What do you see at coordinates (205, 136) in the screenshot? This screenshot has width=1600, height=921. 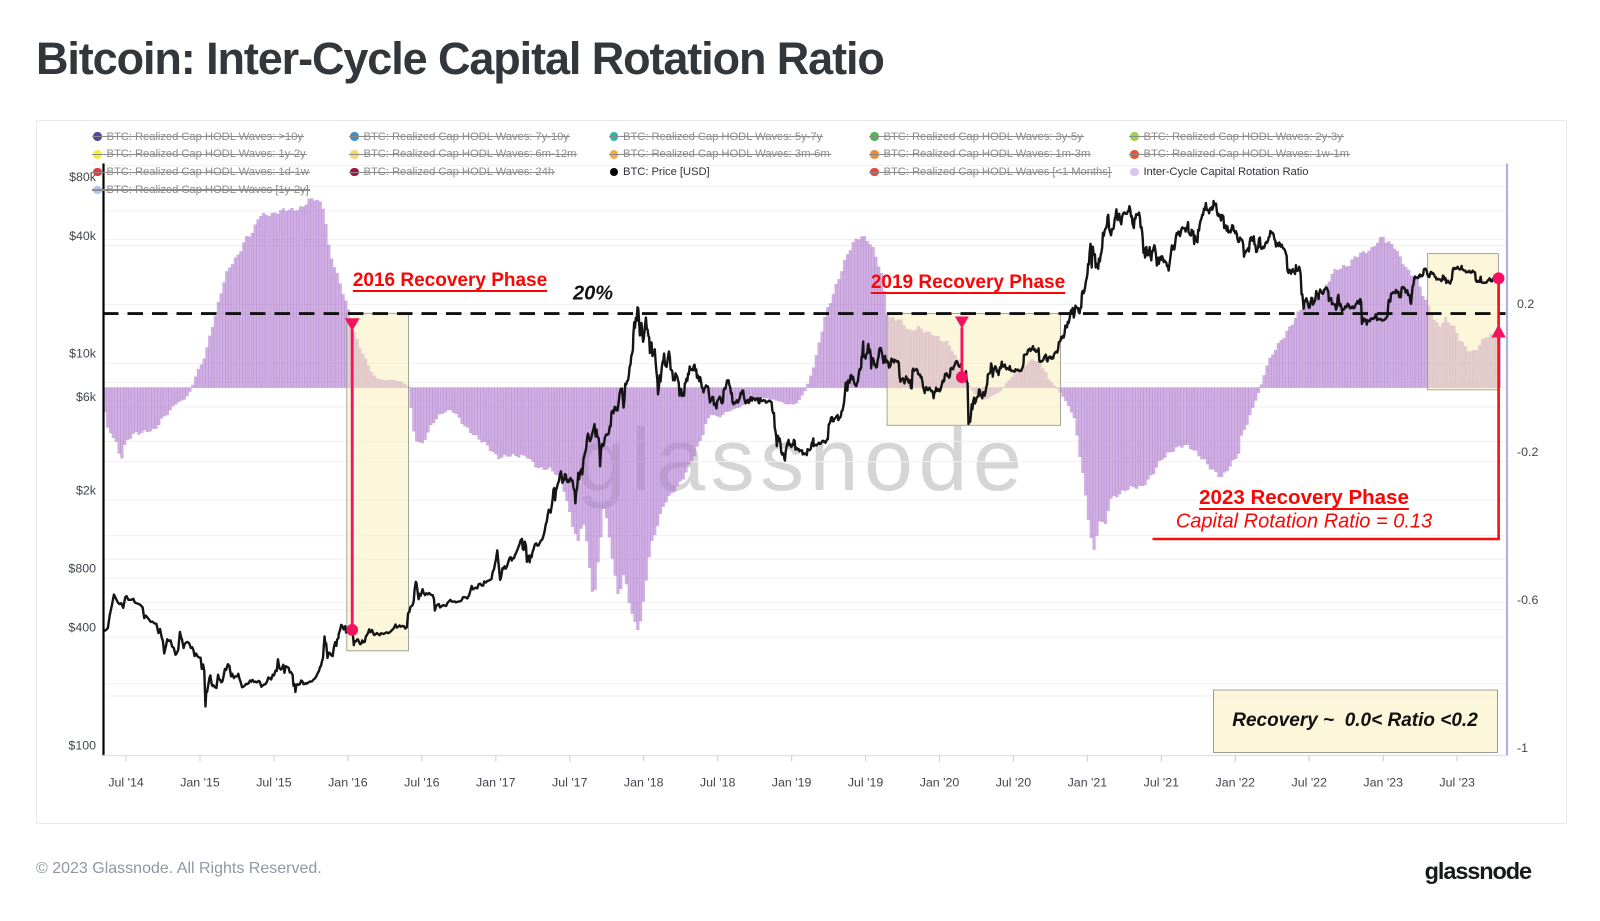 I see `legend-label: BTC: Realized Cap HODL Waves: >10y` at bounding box center [205, 136].